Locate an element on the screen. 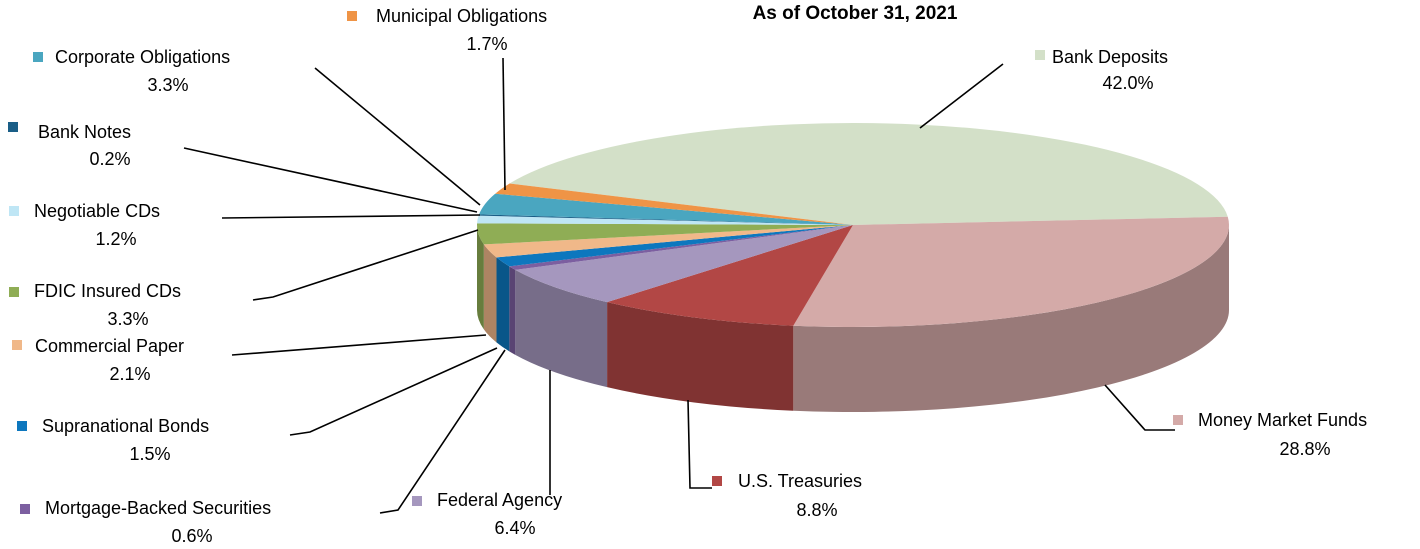 The image size is (1420, 549). chart-title: As of October 31, 2021 is located at coordinates (855, 13).